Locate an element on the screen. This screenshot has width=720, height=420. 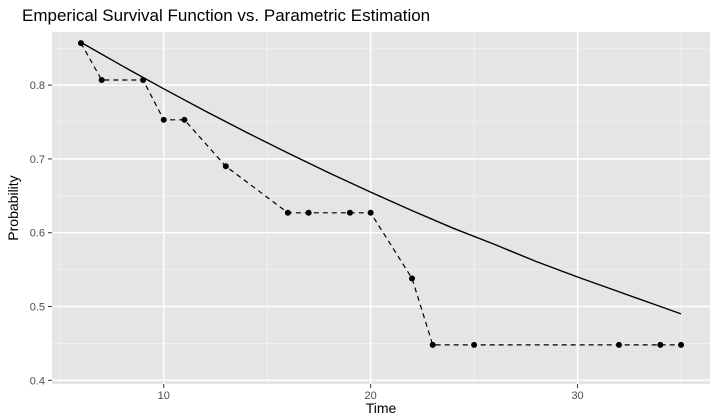
x-tick-label: 30 is located at coordinates (577, 396).